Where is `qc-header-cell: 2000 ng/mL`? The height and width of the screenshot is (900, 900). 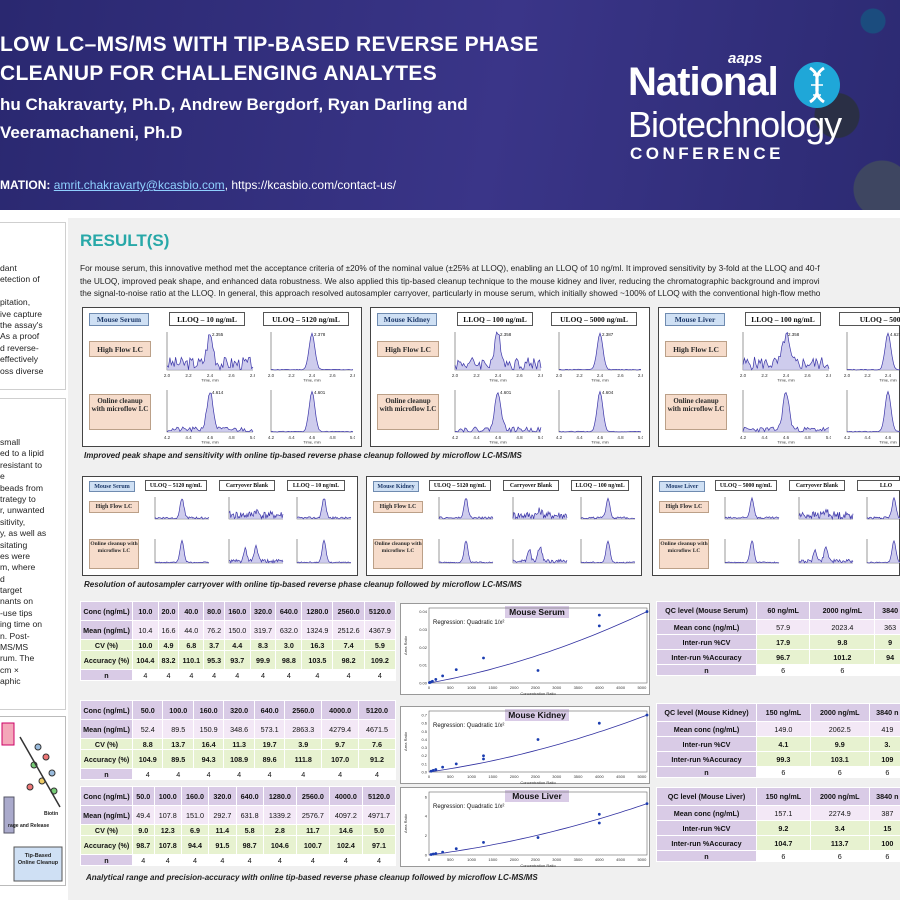 qc-header-cell: 2000 ng/mL is located at coordinates (842, 610).